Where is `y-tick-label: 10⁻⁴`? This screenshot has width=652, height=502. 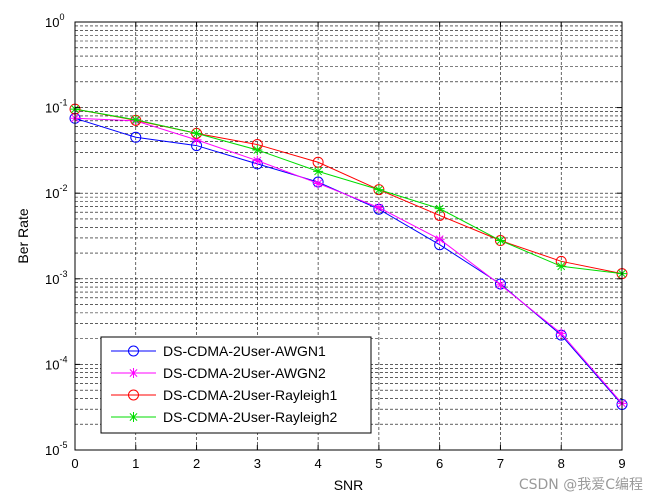 y-tick-label: 10⁻⁴ is located at coordinates (56, 363).